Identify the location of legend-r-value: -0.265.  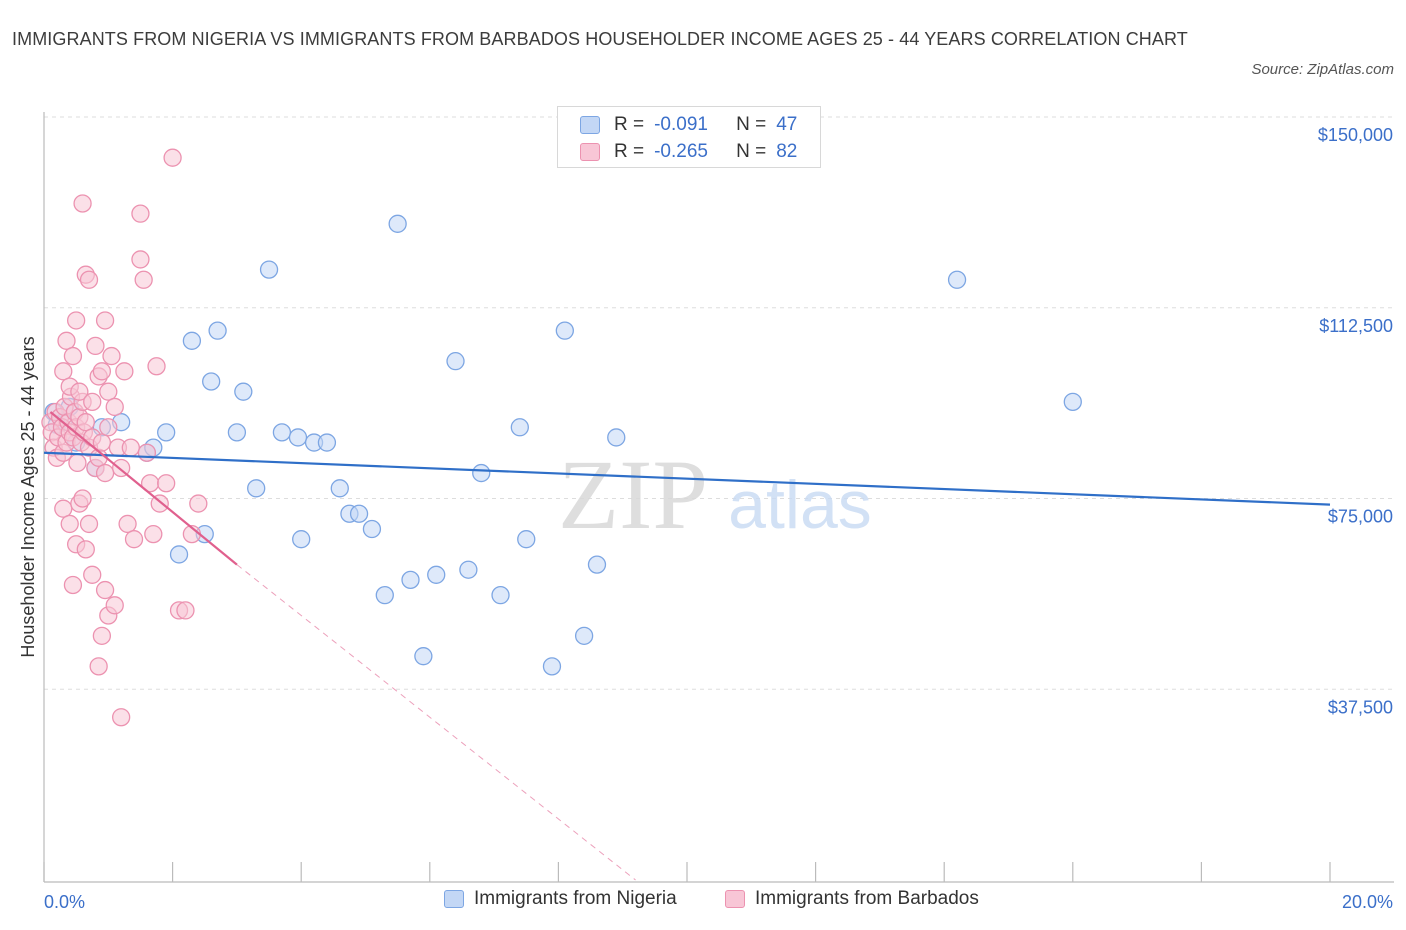
(681, 151).